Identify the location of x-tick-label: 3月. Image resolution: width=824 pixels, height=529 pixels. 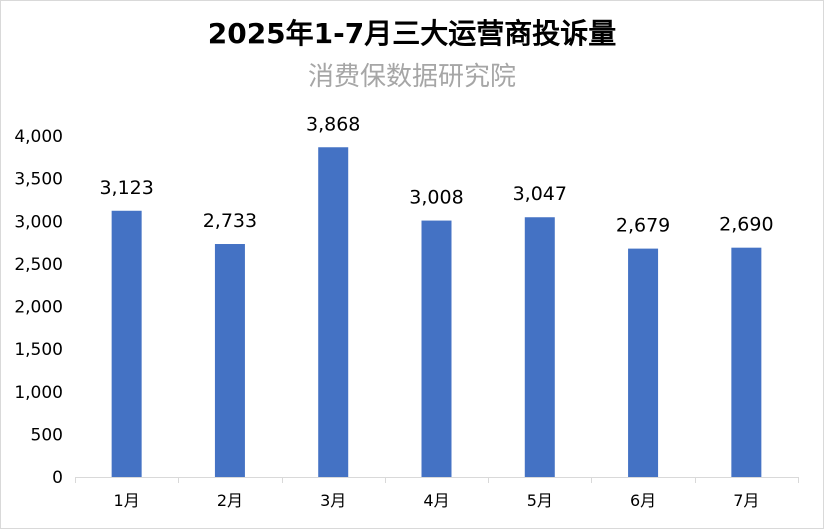
(333, 500).